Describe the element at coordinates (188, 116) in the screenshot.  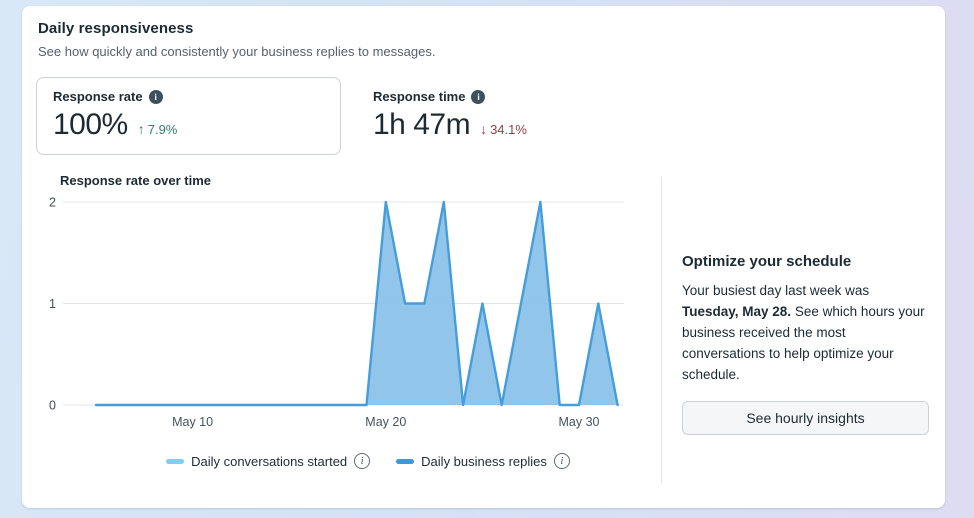
I see `response-rate-card: Response rate i 100% ↑ 7.9%` at that location.